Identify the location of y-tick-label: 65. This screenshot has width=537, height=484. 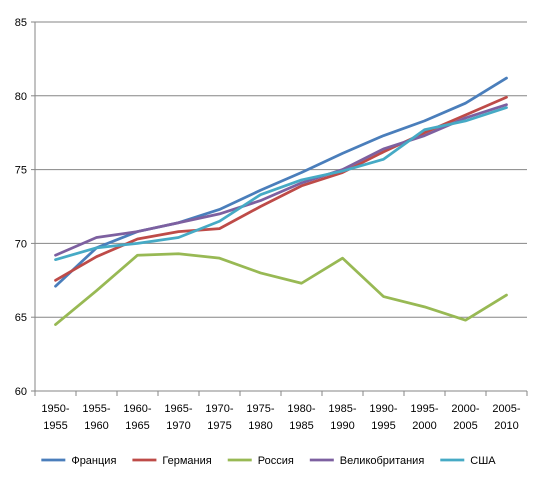
(21, 318).